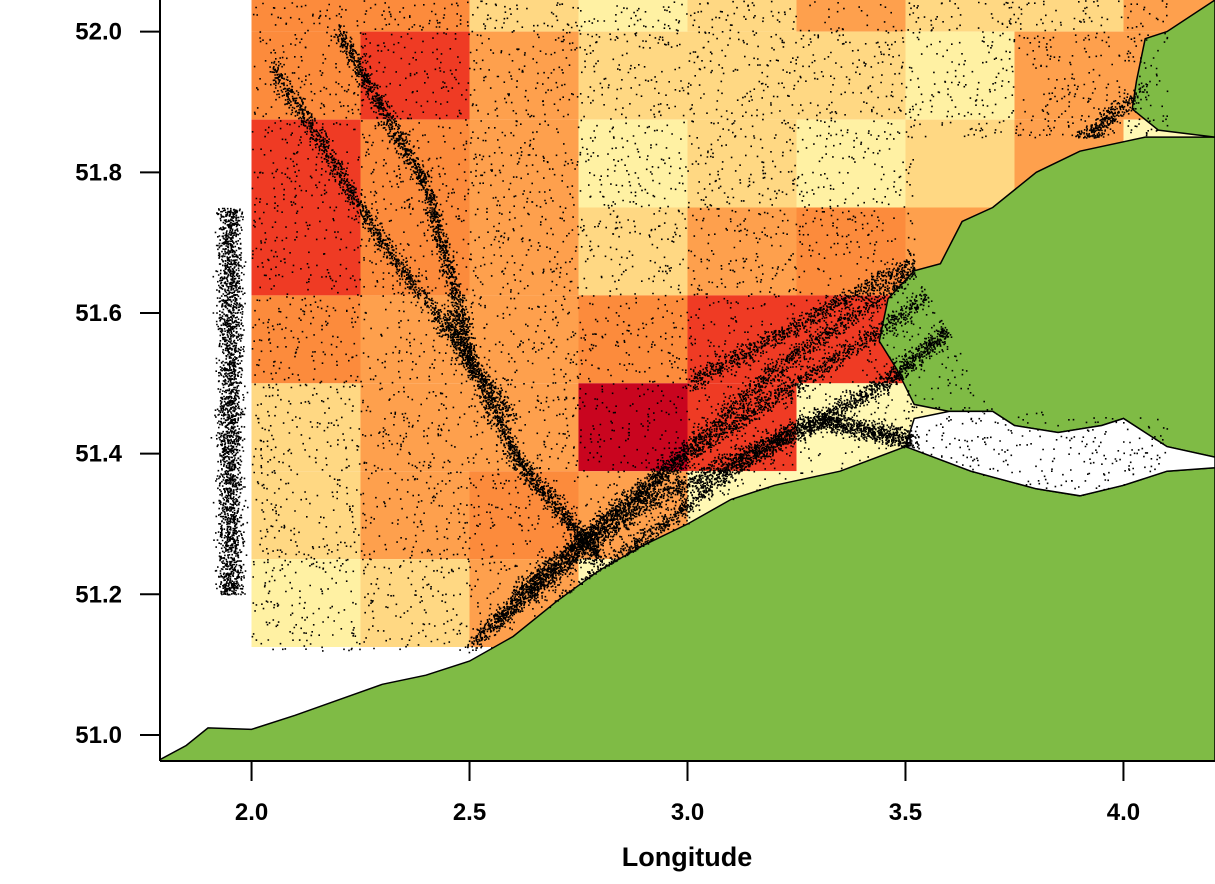  What do you see at coordinates (98, 32) in the screenshot?
I see `y-tick-label: 52.0` at bounding box center [98, 32].